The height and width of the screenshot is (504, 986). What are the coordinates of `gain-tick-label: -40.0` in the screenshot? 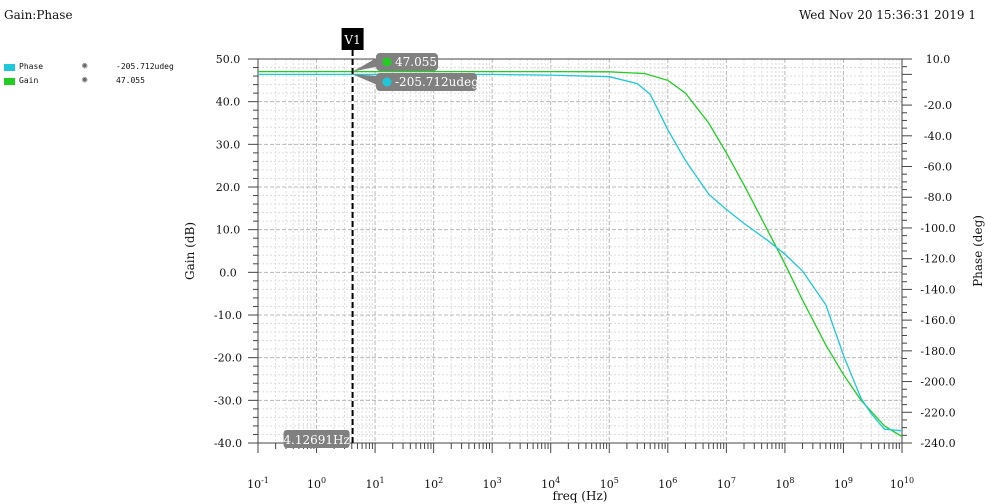 It's located at (228, 443).